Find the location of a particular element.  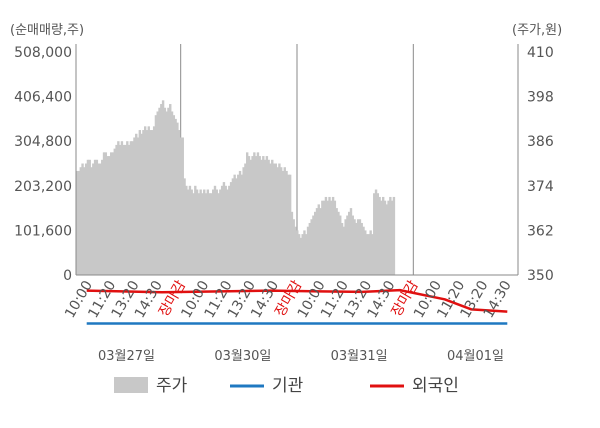

right-tick-label: 386 is located at coordinates (540, 142).